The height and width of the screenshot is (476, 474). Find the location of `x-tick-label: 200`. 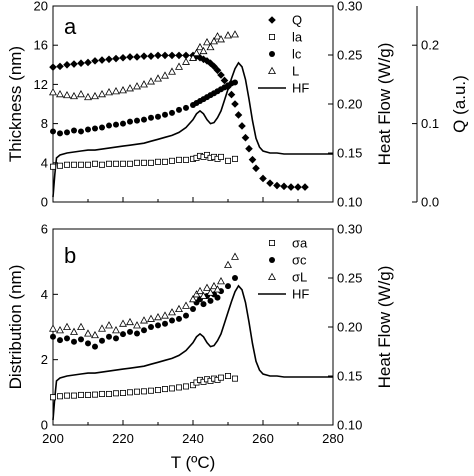

x-tick-label: 200 is located at coordinates (53, 438).